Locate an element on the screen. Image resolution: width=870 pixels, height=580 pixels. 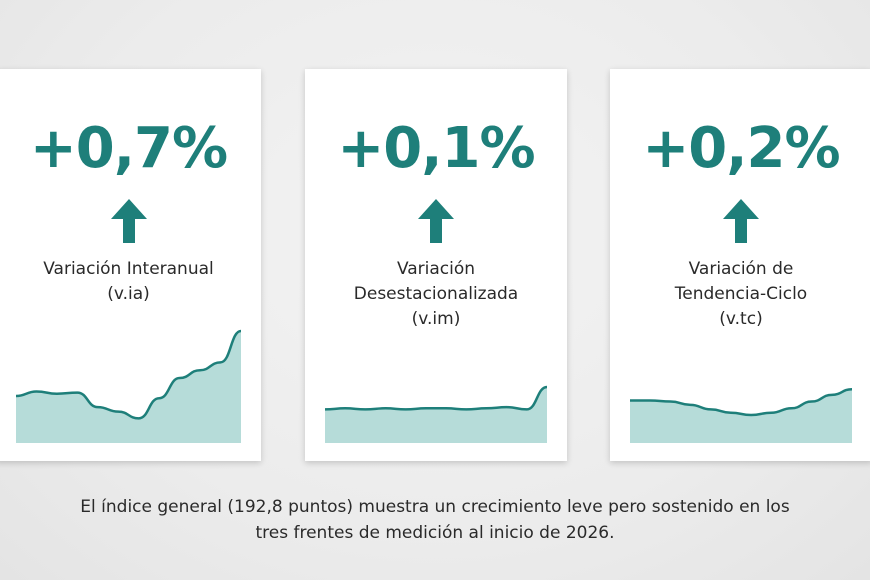
label-line: Variación Interanual is located at coordinates (128, 269).